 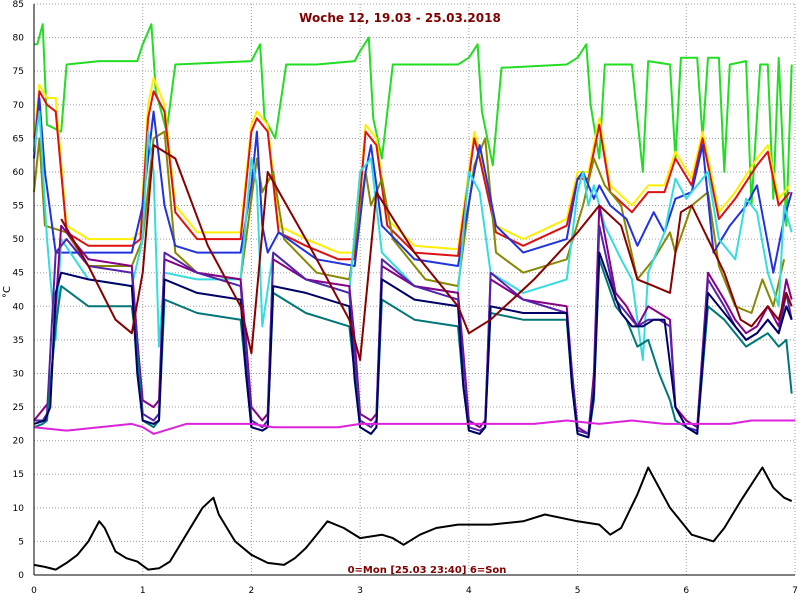 What do you see at coordinates (34, 591) in the screenshot?
I see `x-tick-label: 0` at bounding box center [34, 591].